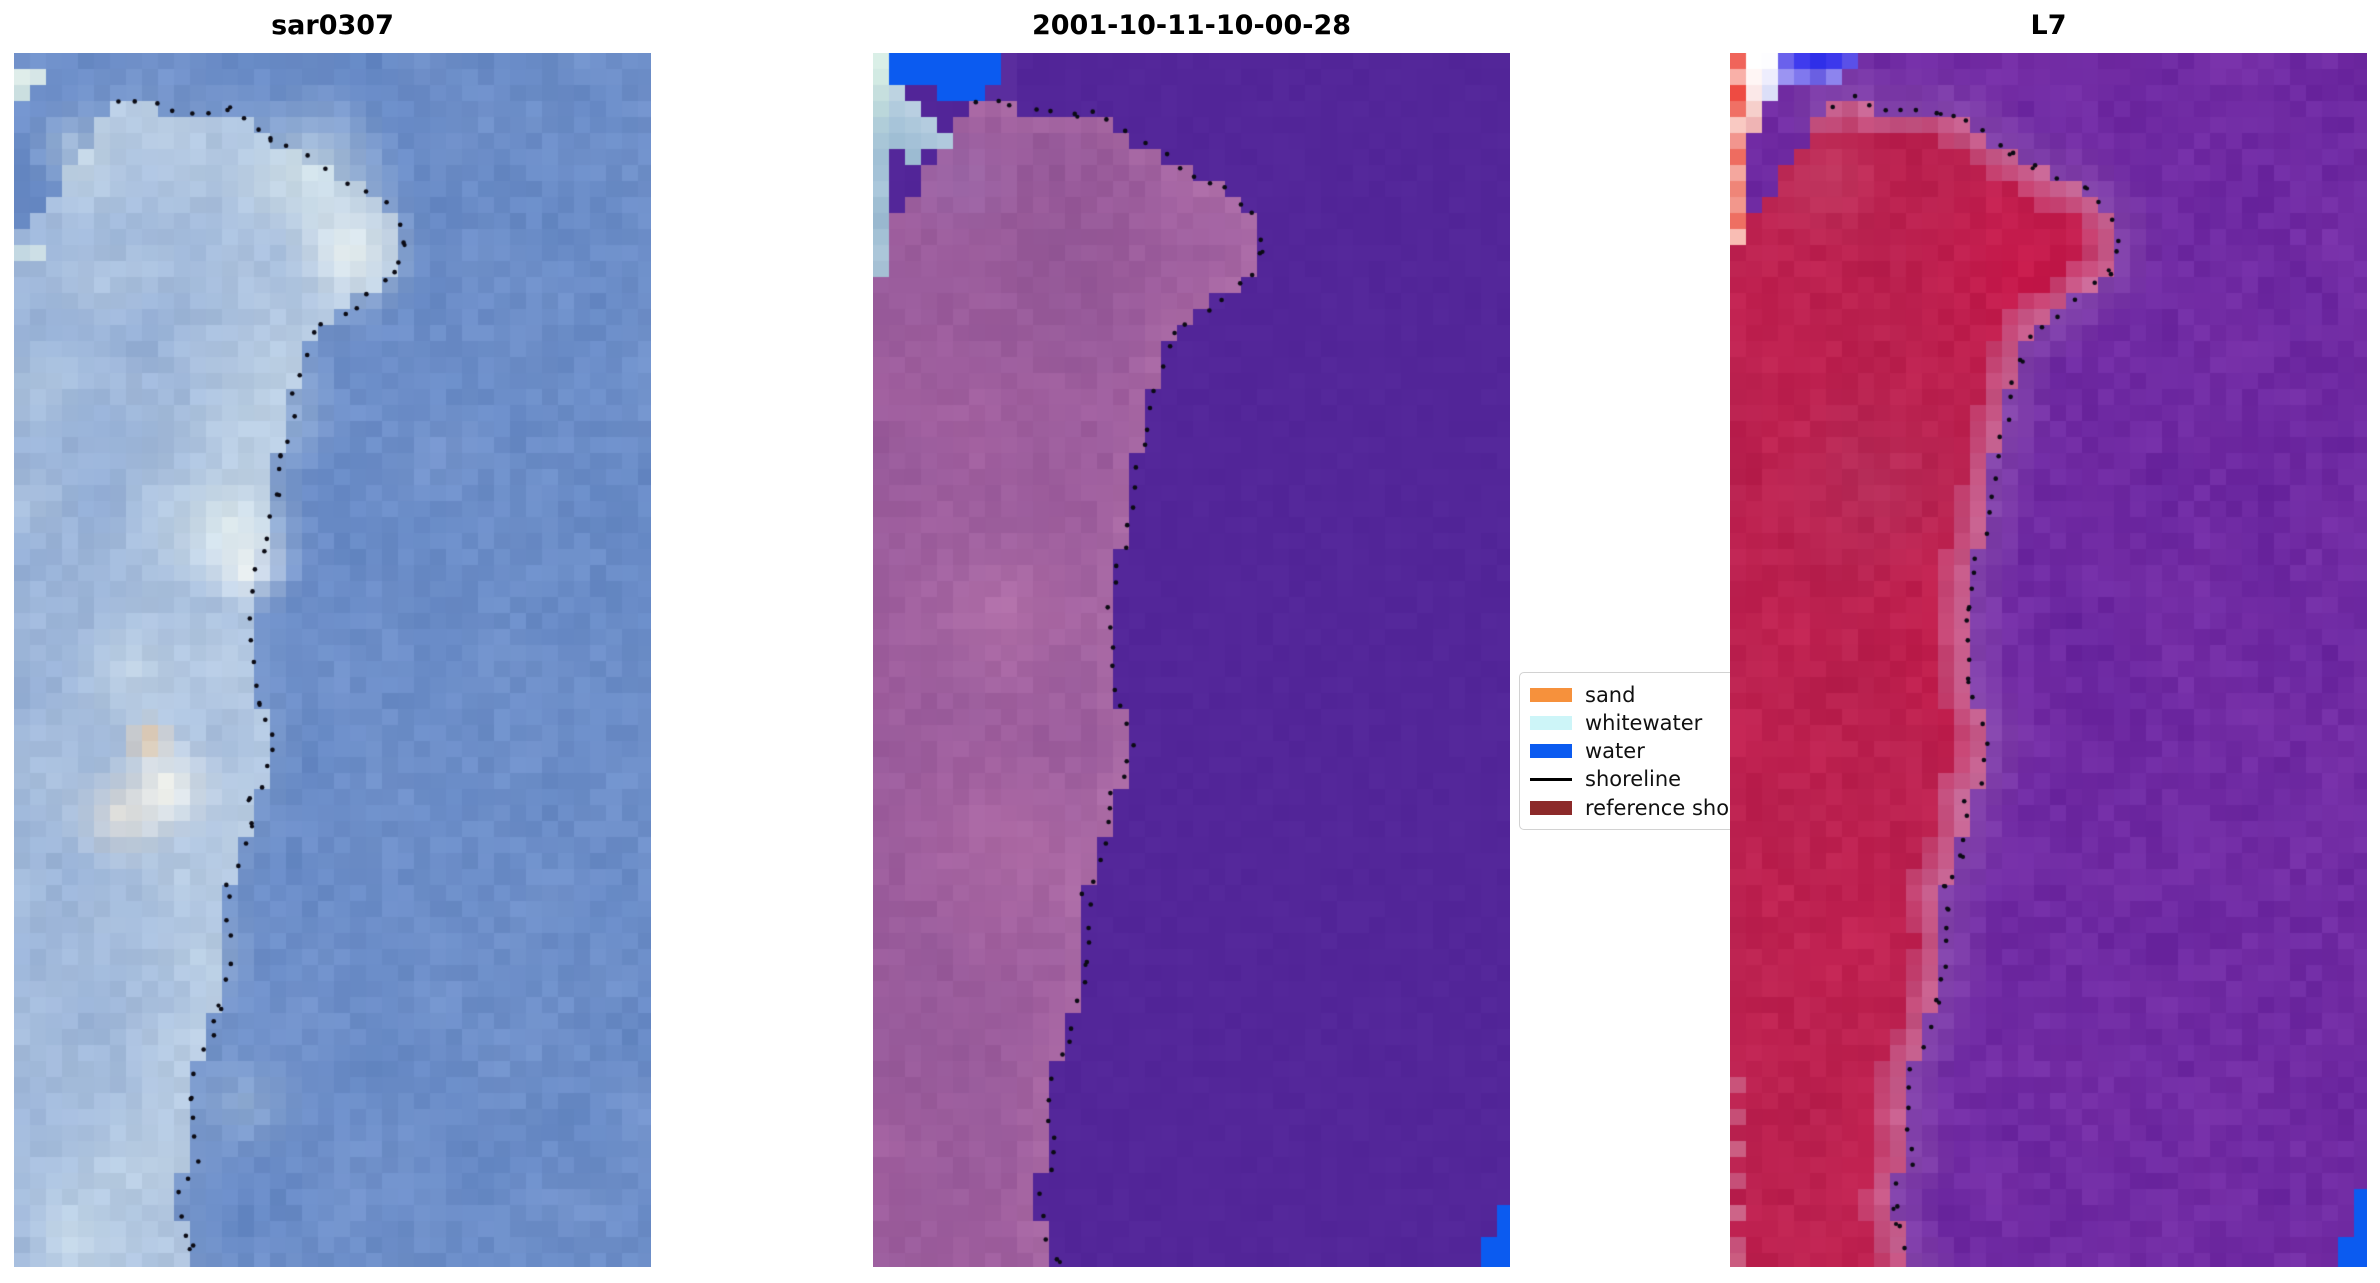 Image resolution: width=2380 pixels, height=1283 pixels. I want to click on legend-row-shoreline: shoreline, so click(1649, 779).